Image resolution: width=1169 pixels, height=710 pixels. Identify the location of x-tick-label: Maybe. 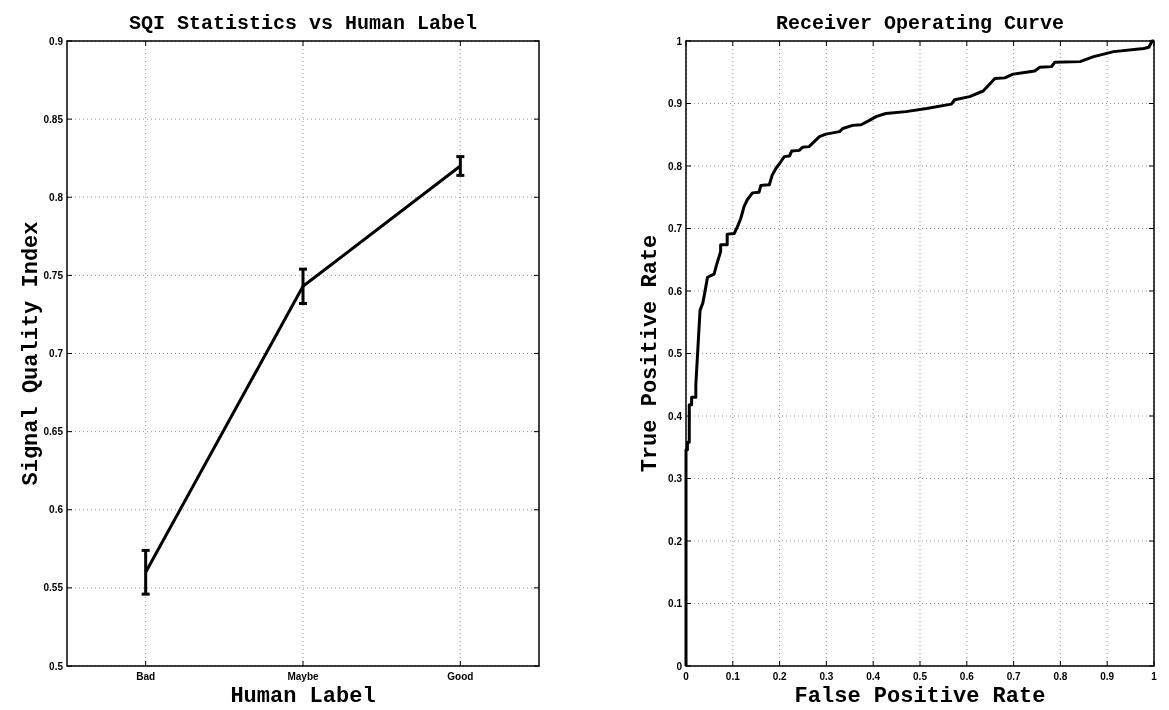
(303, 676).